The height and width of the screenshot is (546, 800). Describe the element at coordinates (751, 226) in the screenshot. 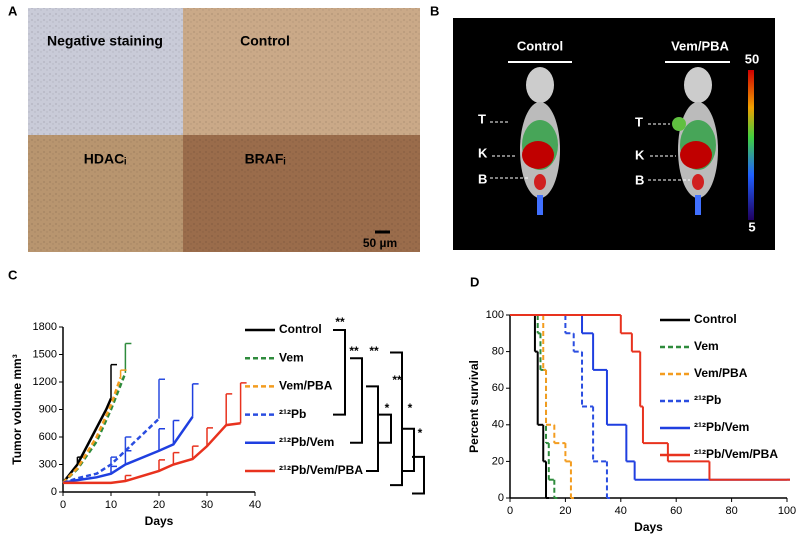

I see `colorbar-min: 5` at that location.